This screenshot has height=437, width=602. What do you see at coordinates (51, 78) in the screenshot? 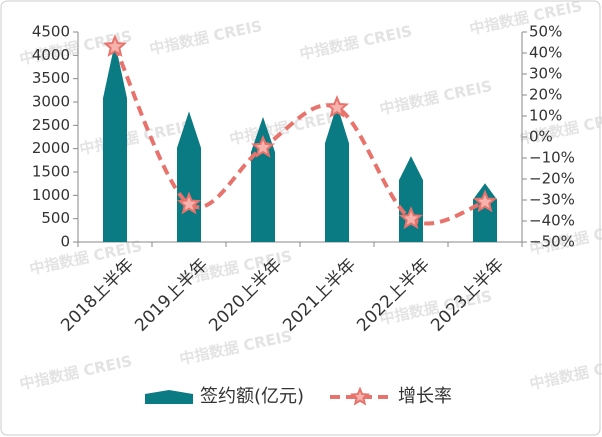
I see `y-tick-label: 3500` at bounding box center [51, 78].